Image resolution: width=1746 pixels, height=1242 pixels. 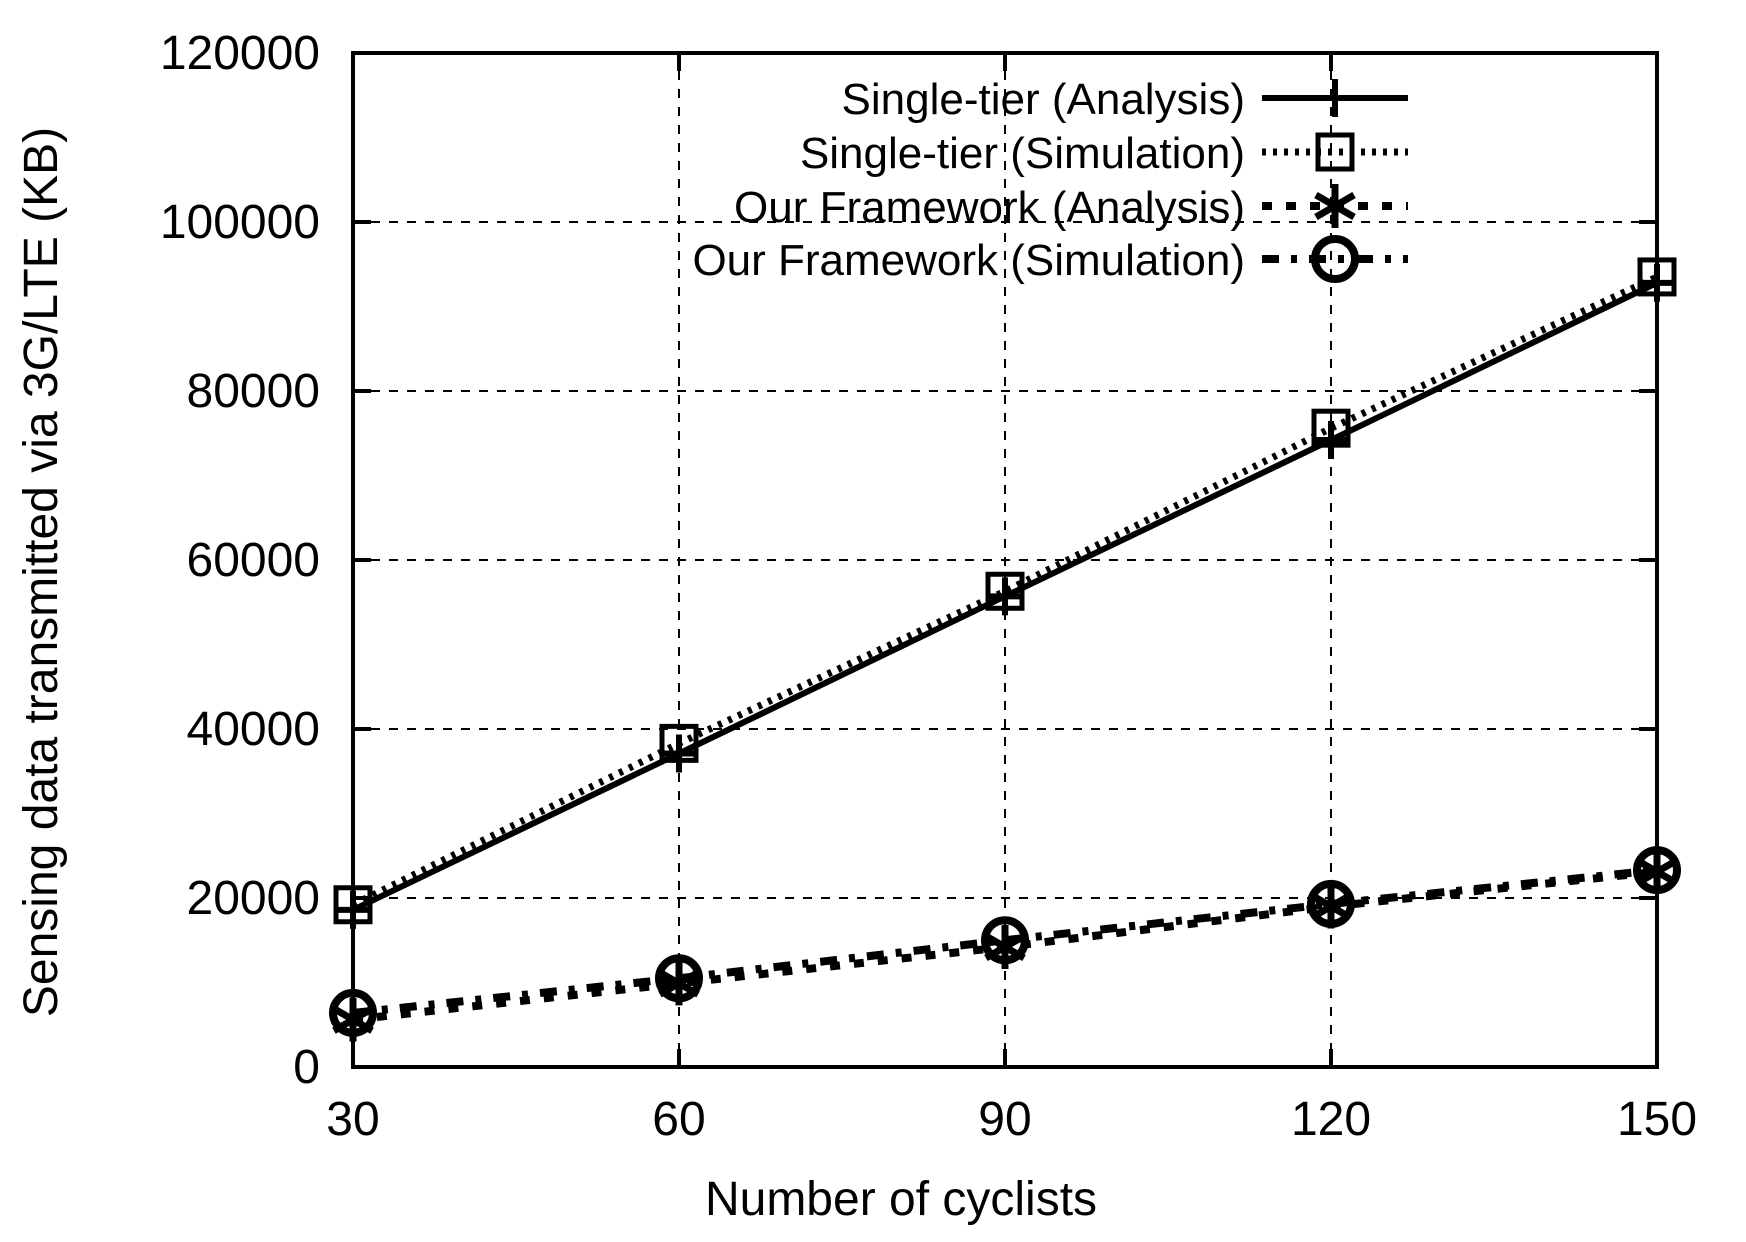 I want to click on y-tick-label-20000: 20000, so click(x=253, y=898).